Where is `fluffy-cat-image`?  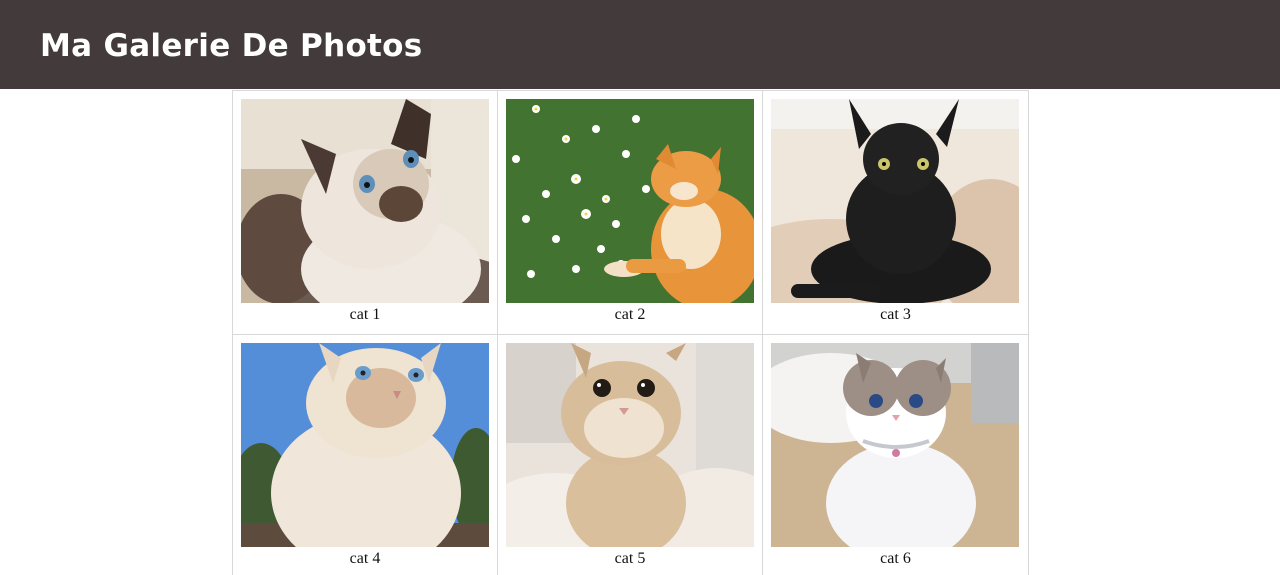 fluffy-cat-image is located at coordinates (365, 445).